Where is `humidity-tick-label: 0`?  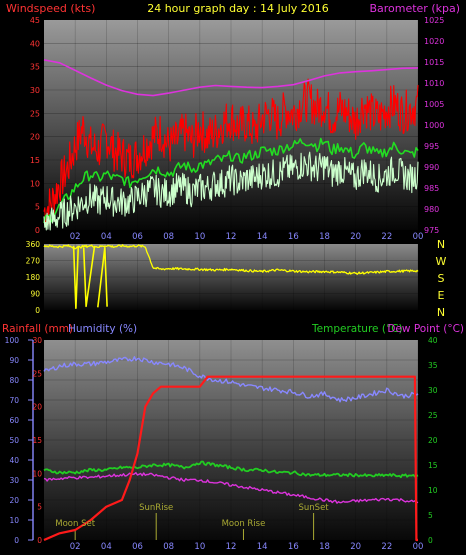 humidity-tick-label: 0 is located at coordinates (16, 540).